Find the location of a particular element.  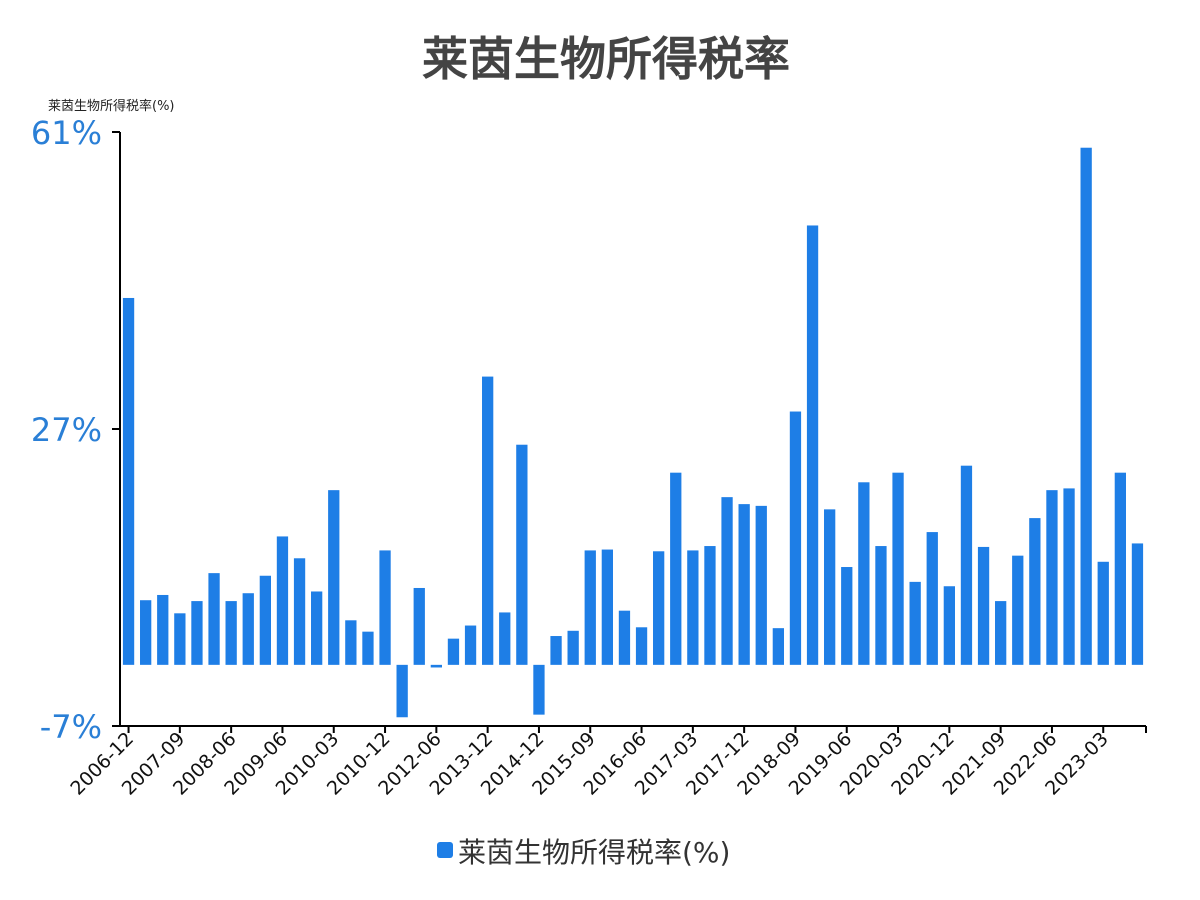

legend: 莱茵生物所得税率(%) is located at coordinates (583, 852).